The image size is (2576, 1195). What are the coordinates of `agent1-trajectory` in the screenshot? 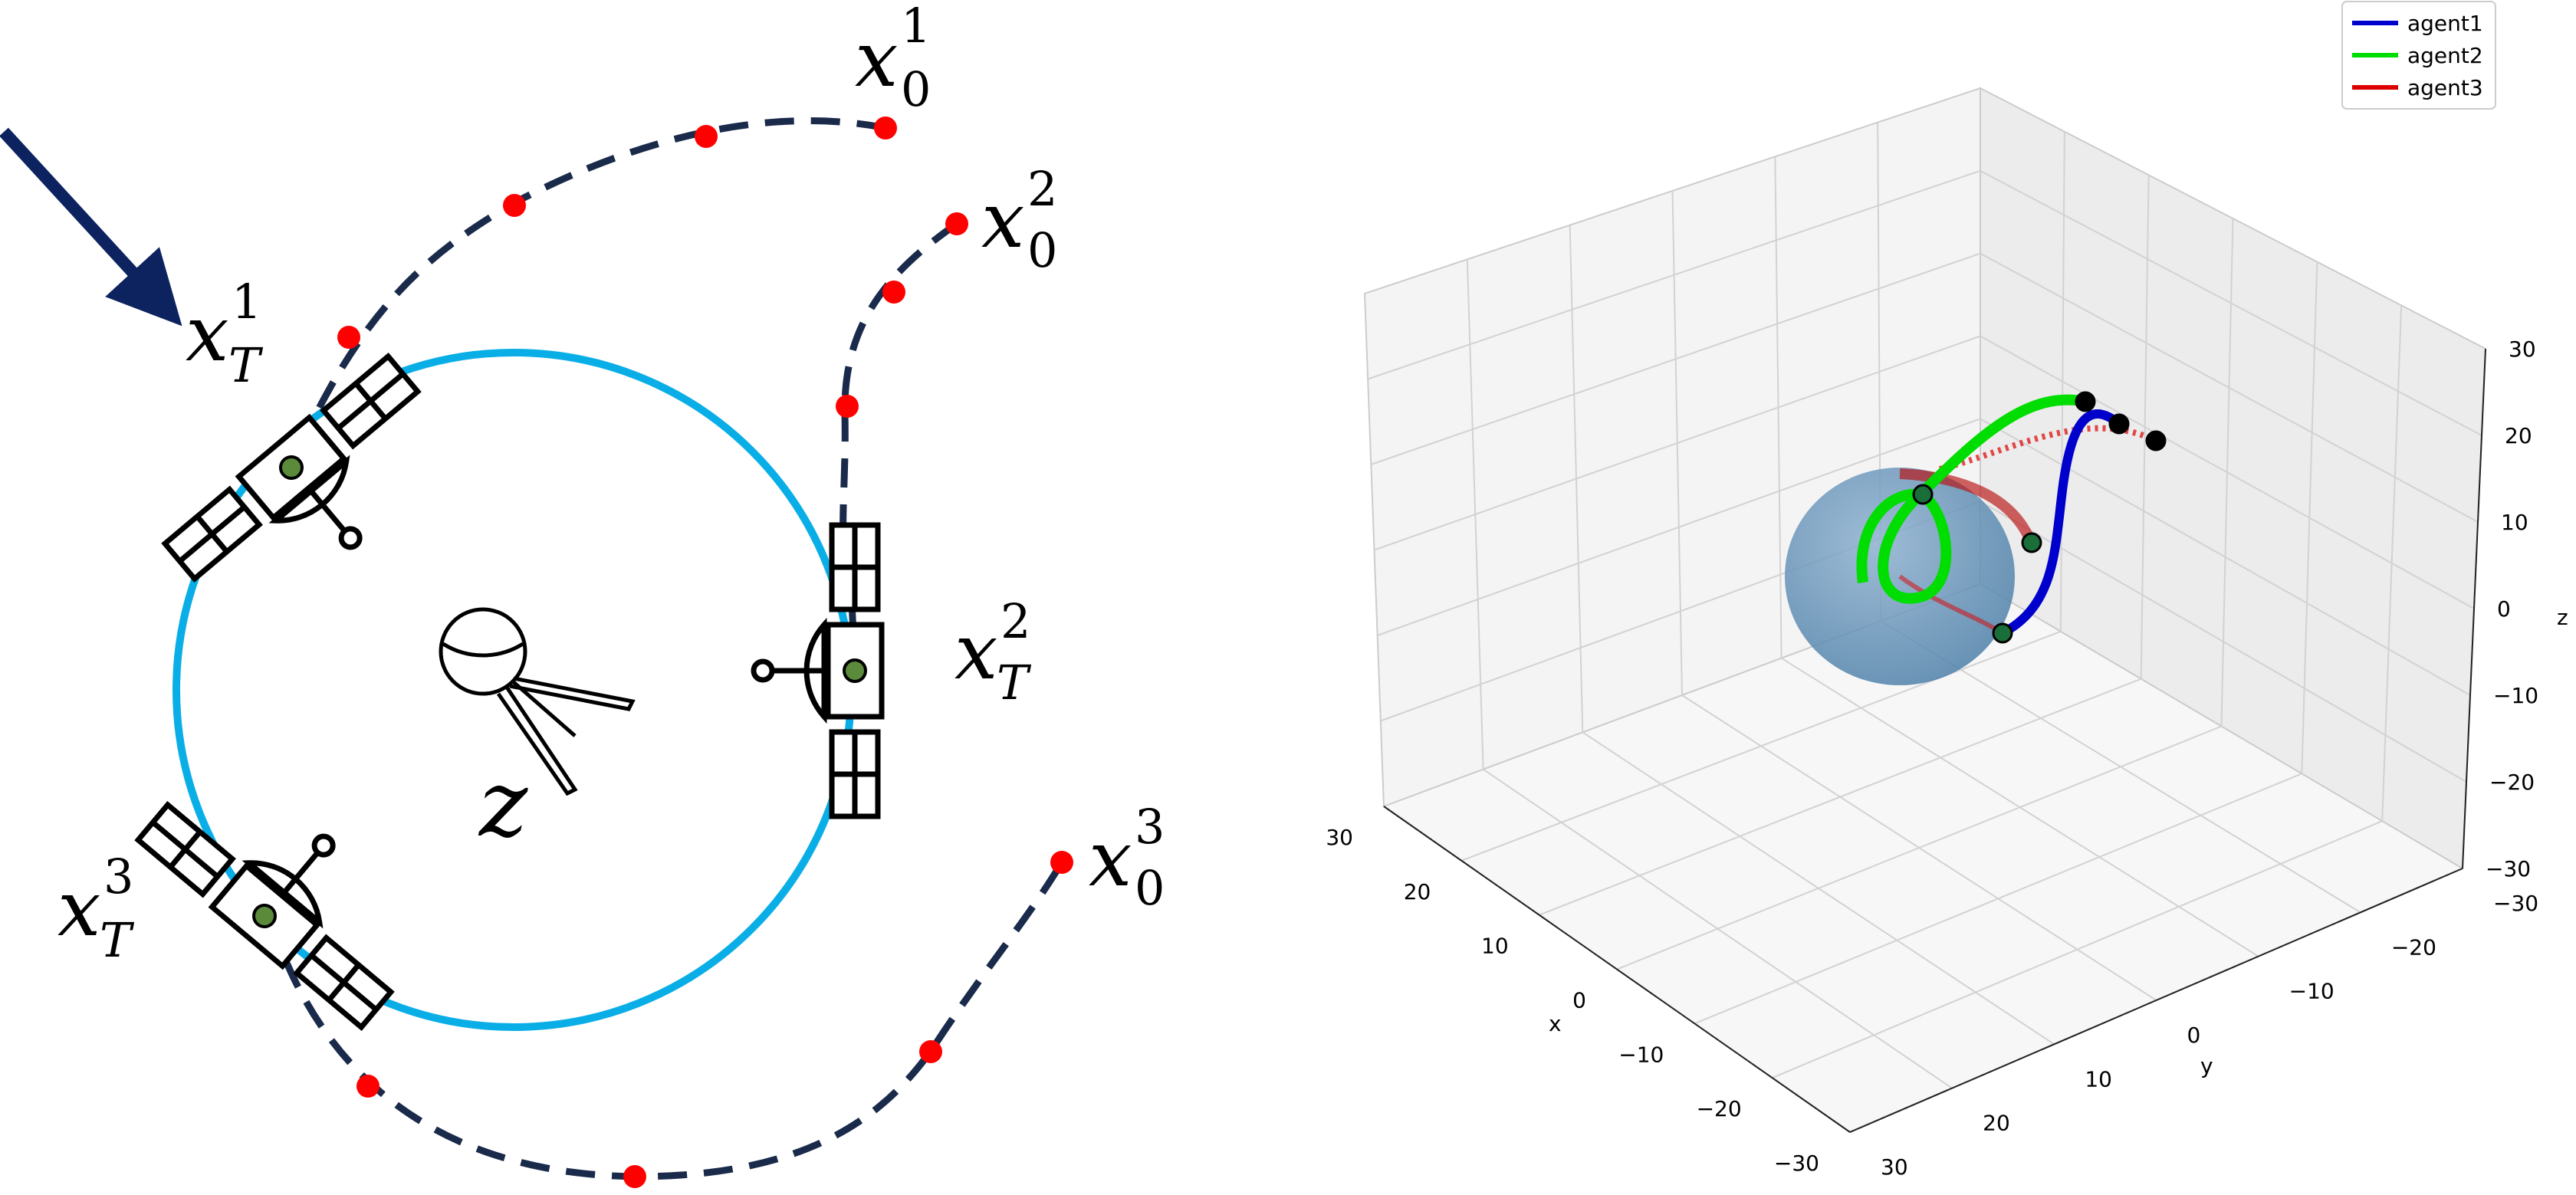 It's located at (2059, 523).